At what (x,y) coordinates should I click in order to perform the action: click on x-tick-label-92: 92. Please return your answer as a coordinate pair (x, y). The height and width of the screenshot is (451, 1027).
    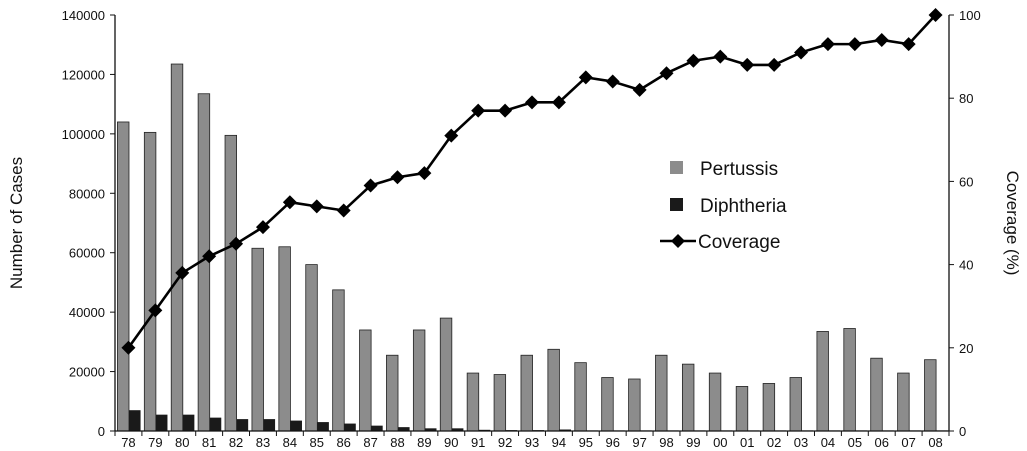
    Looking at the image, I should click on (505, 442).